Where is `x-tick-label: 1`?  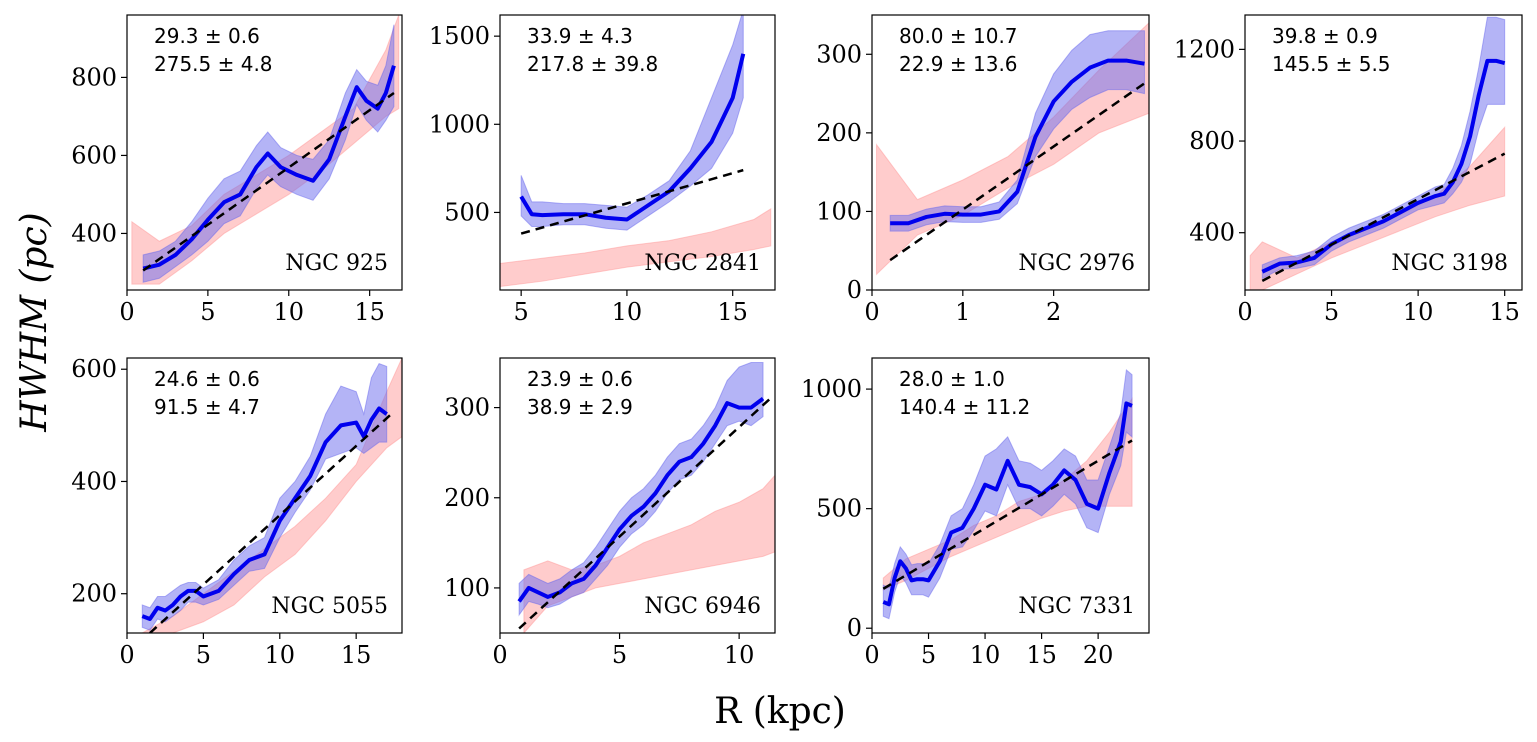
x-tick-label: 1 is located at coordinates (962, 312).